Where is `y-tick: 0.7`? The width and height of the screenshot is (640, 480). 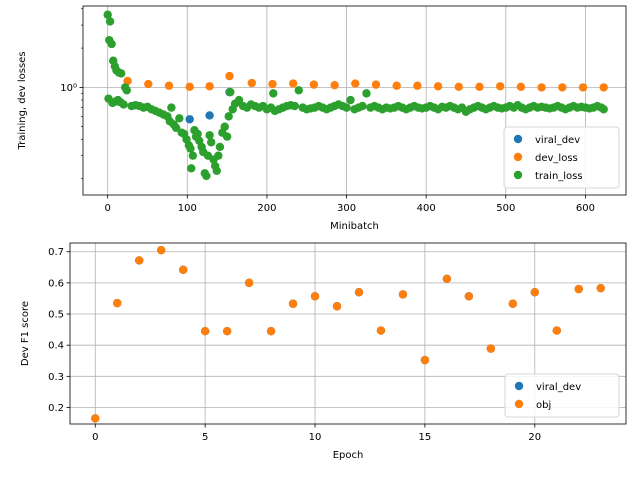
y-tick: 0.7 is located at coordinates (59, 252).